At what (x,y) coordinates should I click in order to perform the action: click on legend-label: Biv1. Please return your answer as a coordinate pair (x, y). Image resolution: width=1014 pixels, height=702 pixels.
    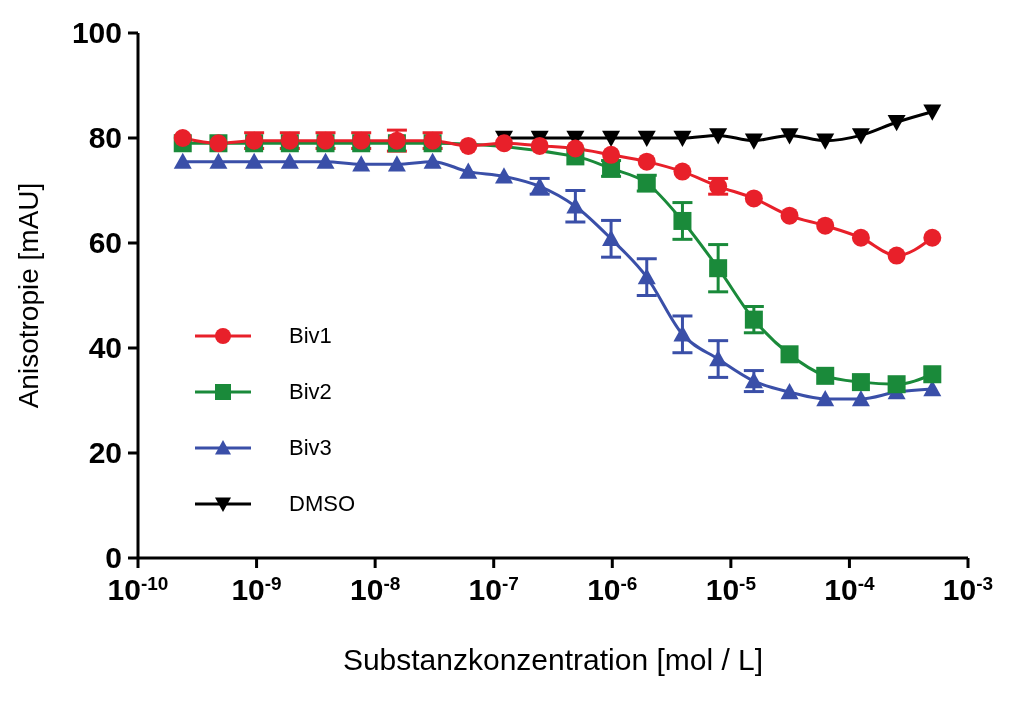
    Looking at the image, I should click on (310, 336).